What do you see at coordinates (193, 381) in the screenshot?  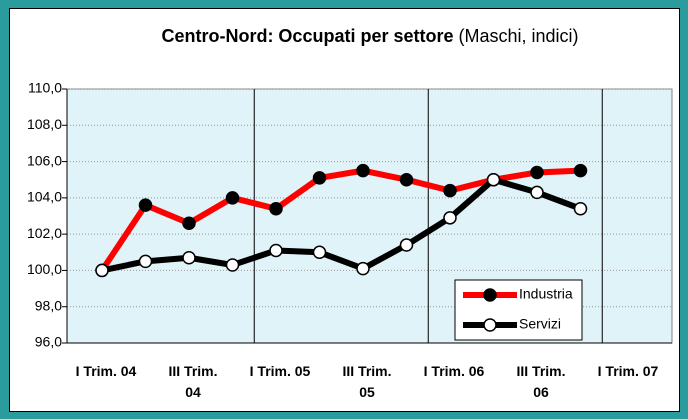 I see `x-tick-label: III Trim. 04` at bounding box center [193, 381].